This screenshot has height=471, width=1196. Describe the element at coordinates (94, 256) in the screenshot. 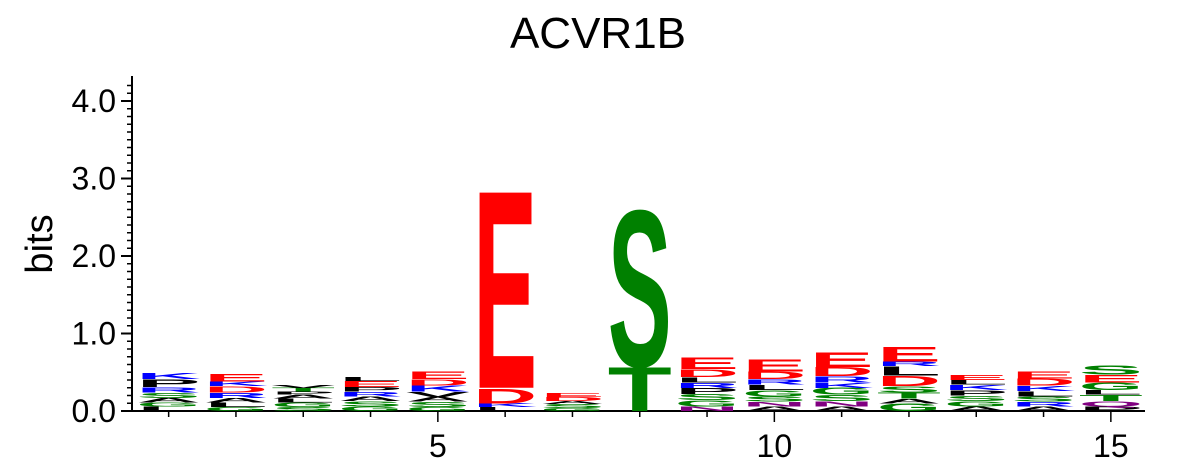

I see `y-tick-label: 2.0` at that location.